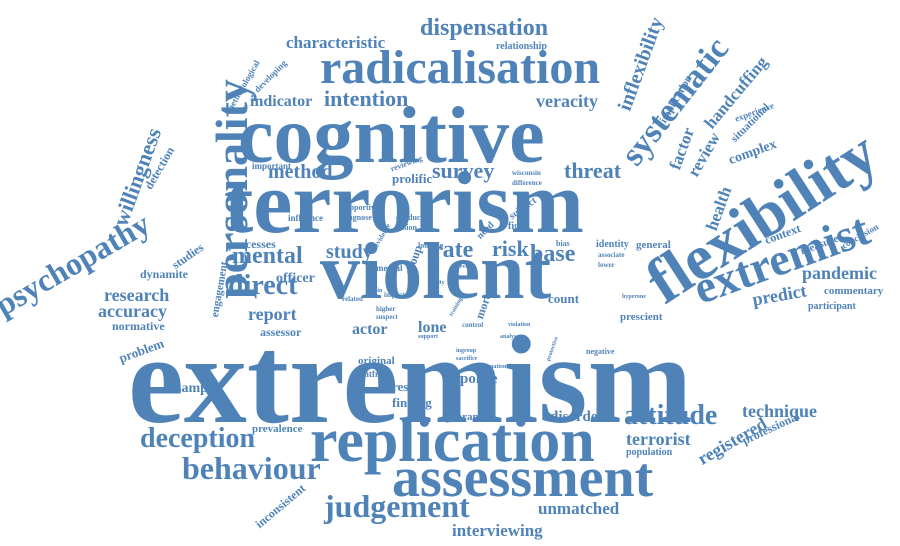 This screenshot has width=900, height=546. Describe the element at coordinates (467, 359) in the screenshot. I see `word-sacrifice: sacrifice` at that location.